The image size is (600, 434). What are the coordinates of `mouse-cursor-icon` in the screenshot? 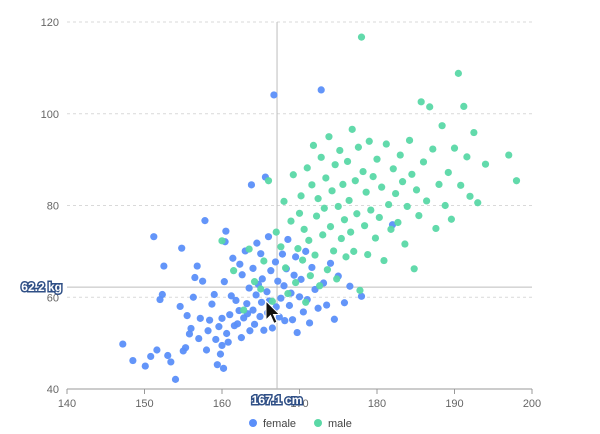 It's located at (273, 312).